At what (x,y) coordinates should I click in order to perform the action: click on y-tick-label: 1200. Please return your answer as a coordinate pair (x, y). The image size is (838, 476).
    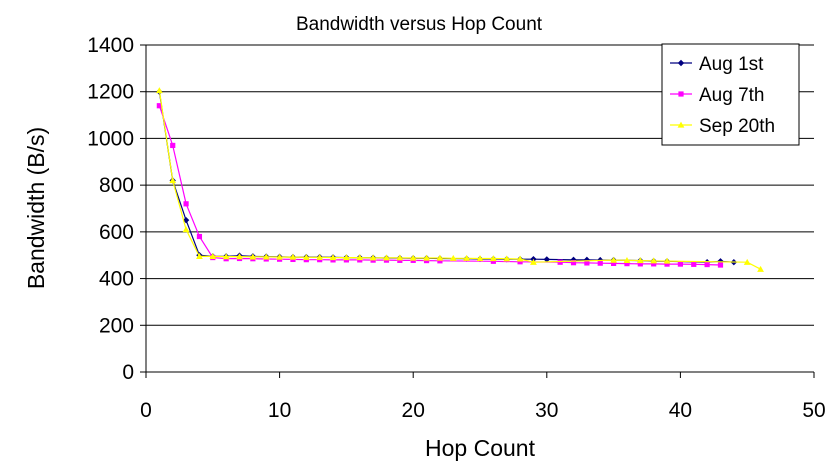
    Looking at the image, I should click on (110, 92).